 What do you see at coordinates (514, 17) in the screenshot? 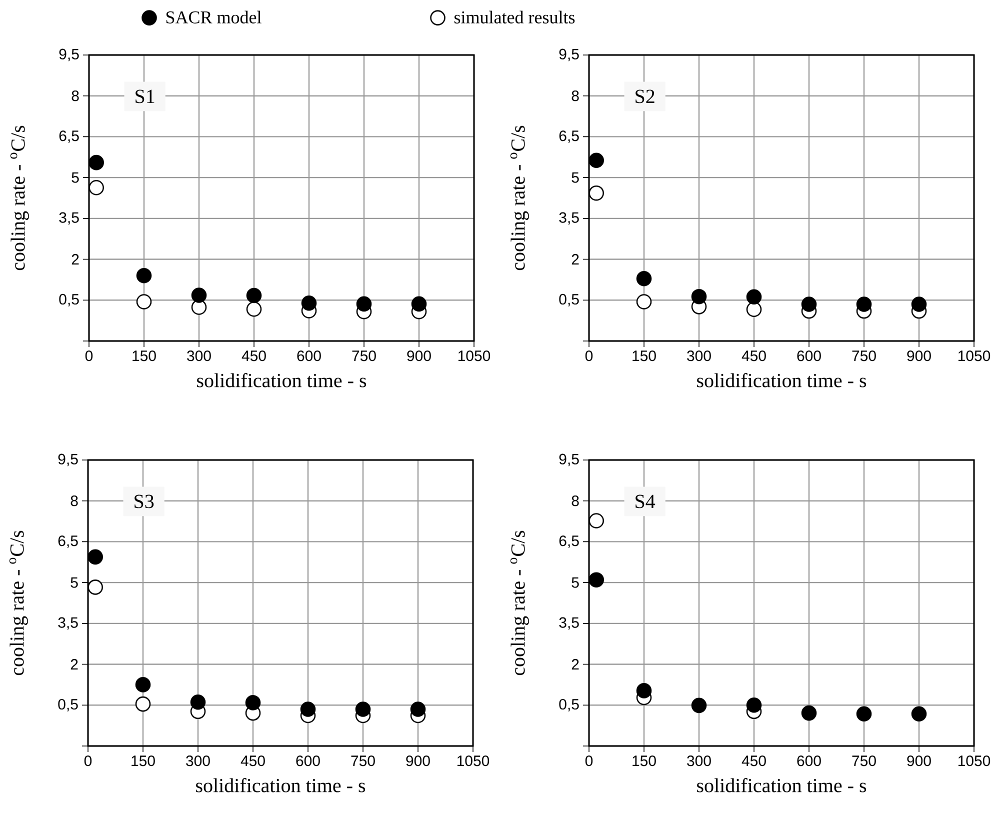
I see `legend-label: simulated results` at bounding box center [514, 17].